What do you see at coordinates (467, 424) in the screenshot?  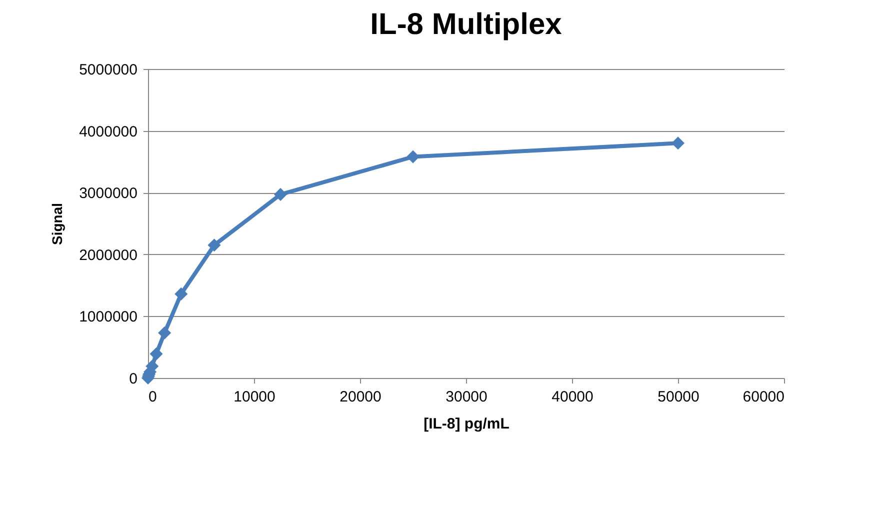 I see `x-axis-title: [IL-8] pg/mL` at bounding box center [467, 424].